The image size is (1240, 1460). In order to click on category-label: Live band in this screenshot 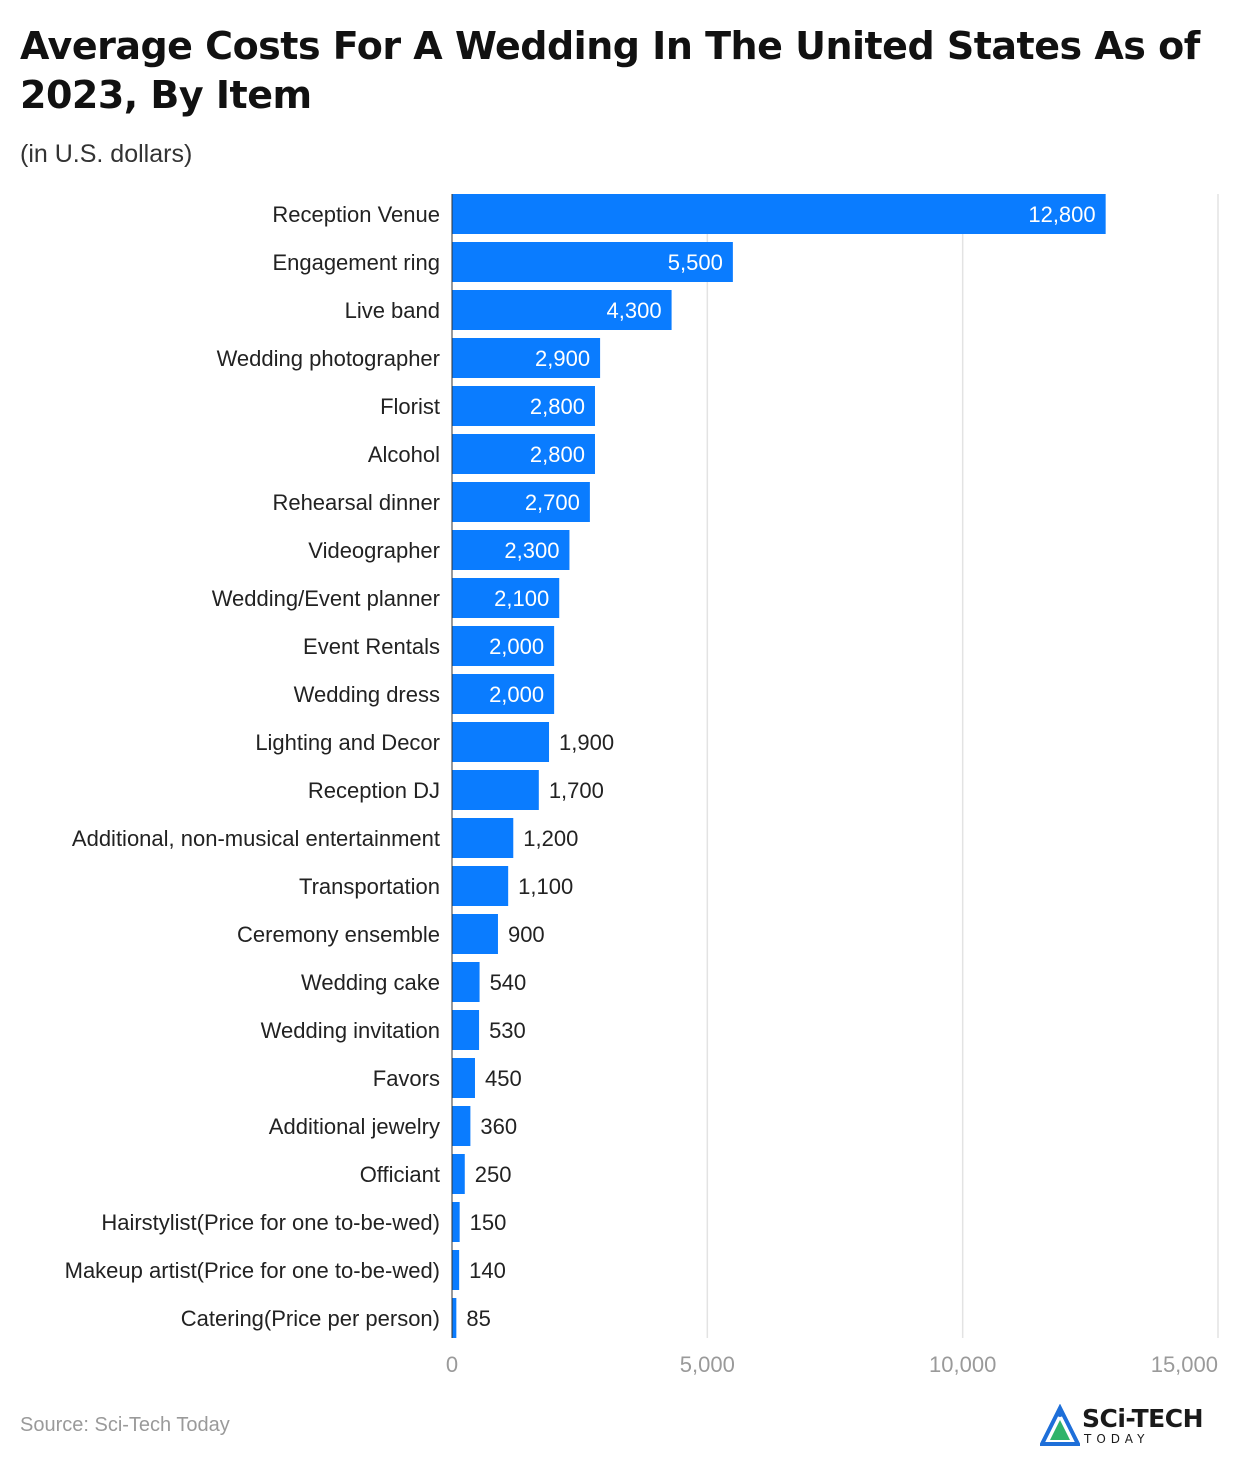, I will do `click(392, 310)`.